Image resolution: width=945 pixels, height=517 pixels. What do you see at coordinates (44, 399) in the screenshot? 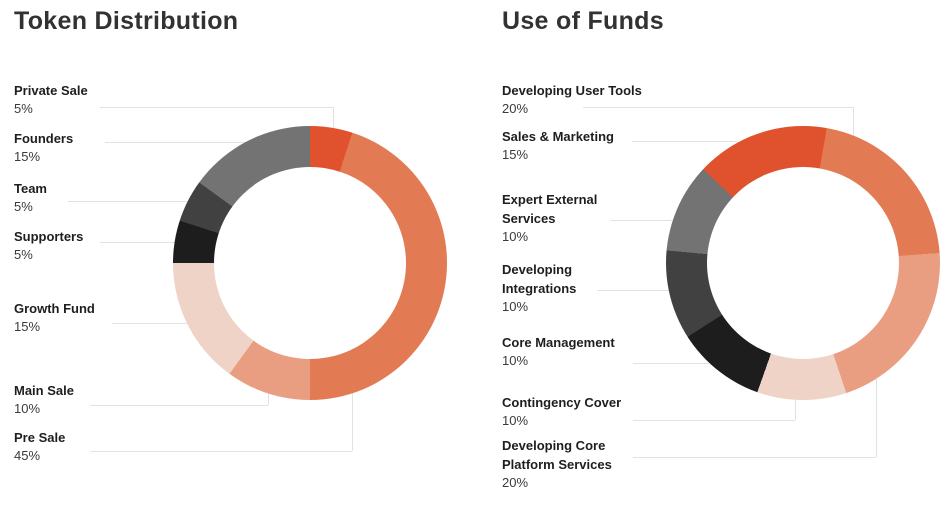
I see `legend-item: Main Sale 10%` at bounding box center [44, 399].